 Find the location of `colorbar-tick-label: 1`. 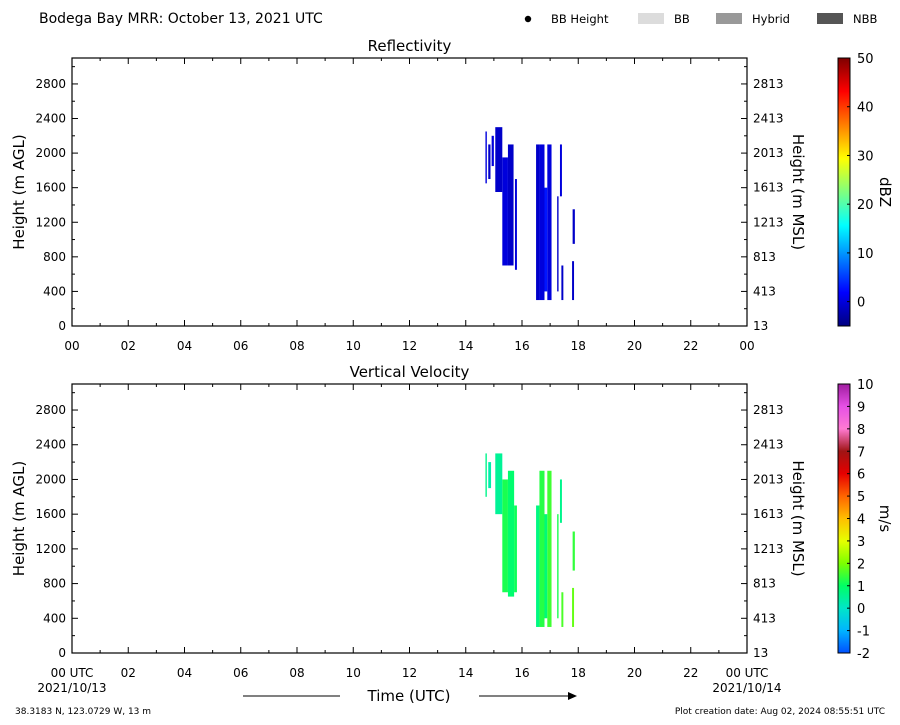

colorbar-tick-label: 1 is located at coordinates (861, 587).